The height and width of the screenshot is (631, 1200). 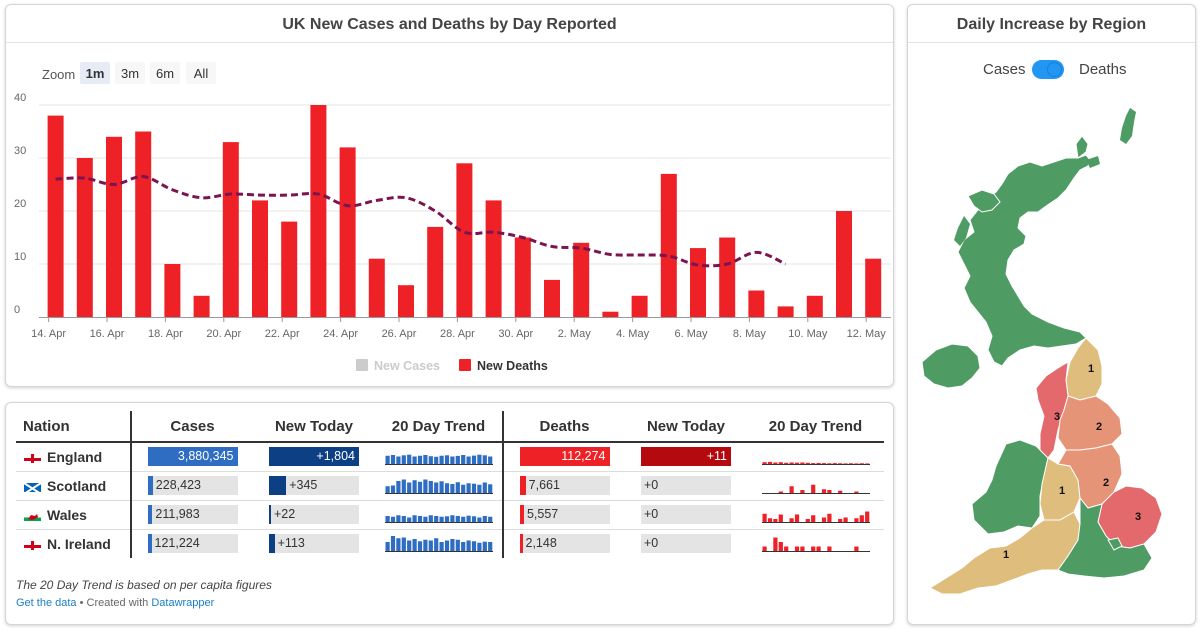 I want to click on region-london, so click(x=1115, y=544).